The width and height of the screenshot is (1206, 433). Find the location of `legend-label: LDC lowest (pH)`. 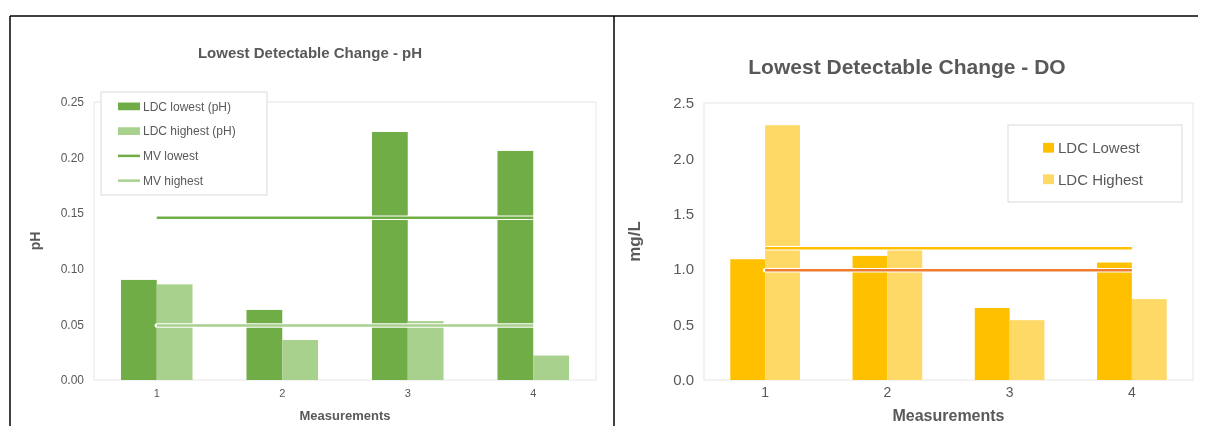

legend-label: LDC lowest (pH) is located at coordinates (187, 106).